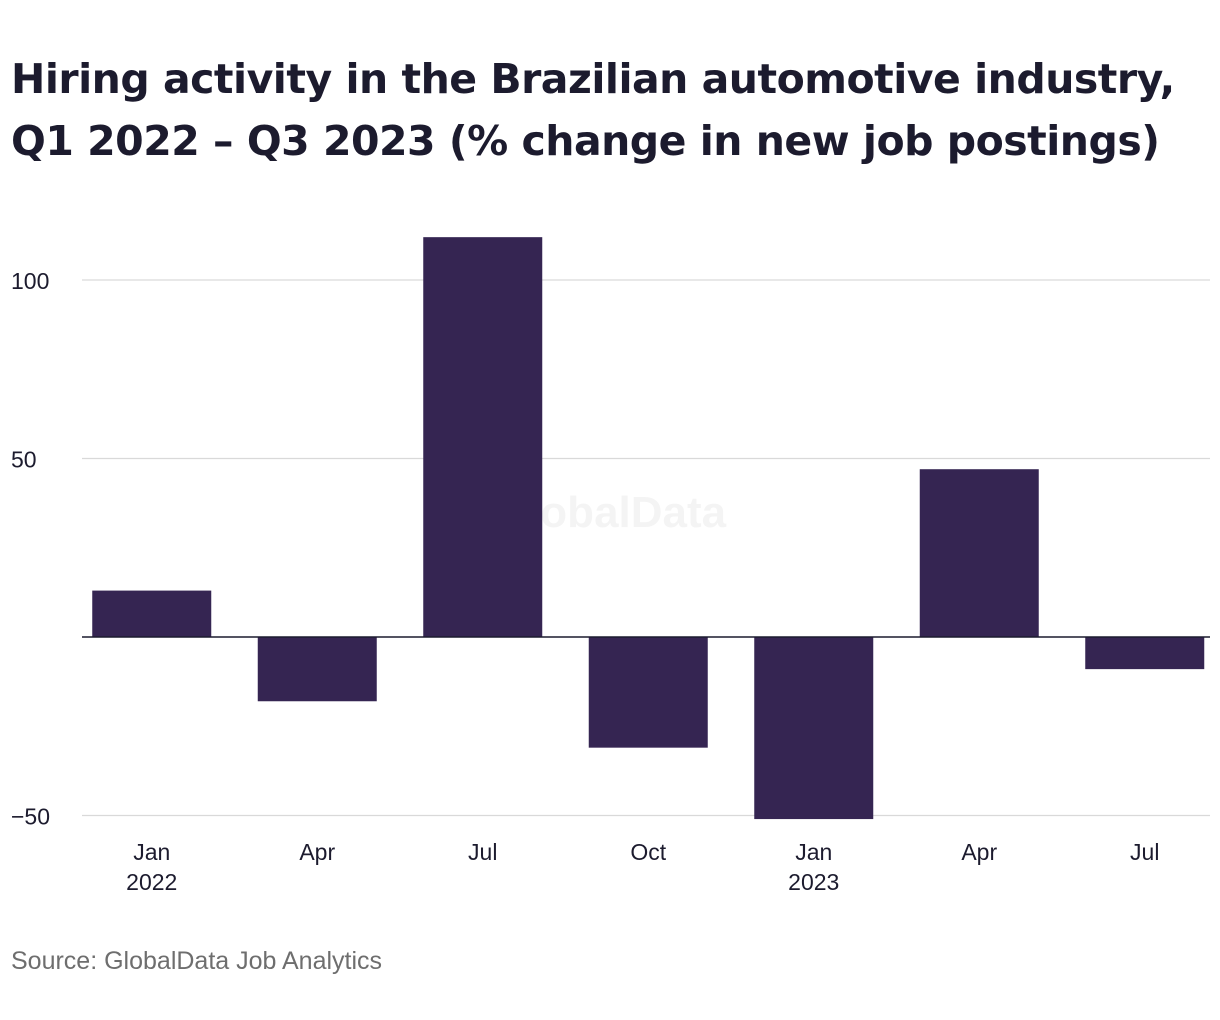 This screenshot has width=1220, height=1020. What do you see at coordinates (151, 882) in the screenshot?
I see `x-tick-year-label: 2022` at bounding box center [151, 882].